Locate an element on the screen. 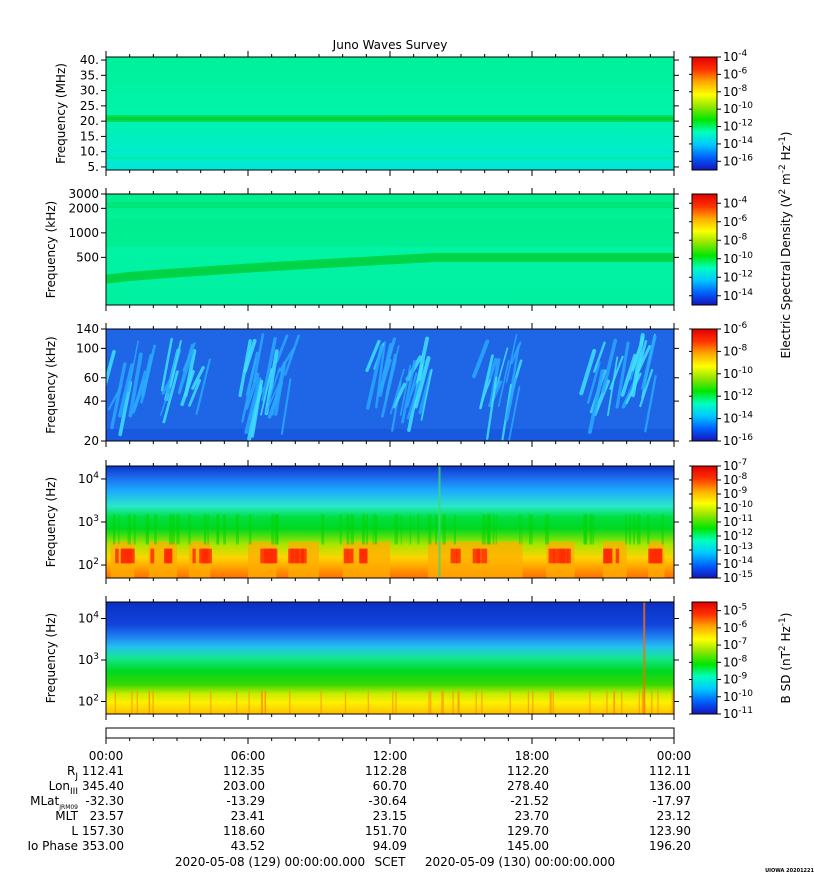 This screenshot has width=815, height=880. bg is located at coordinates (390, 658).